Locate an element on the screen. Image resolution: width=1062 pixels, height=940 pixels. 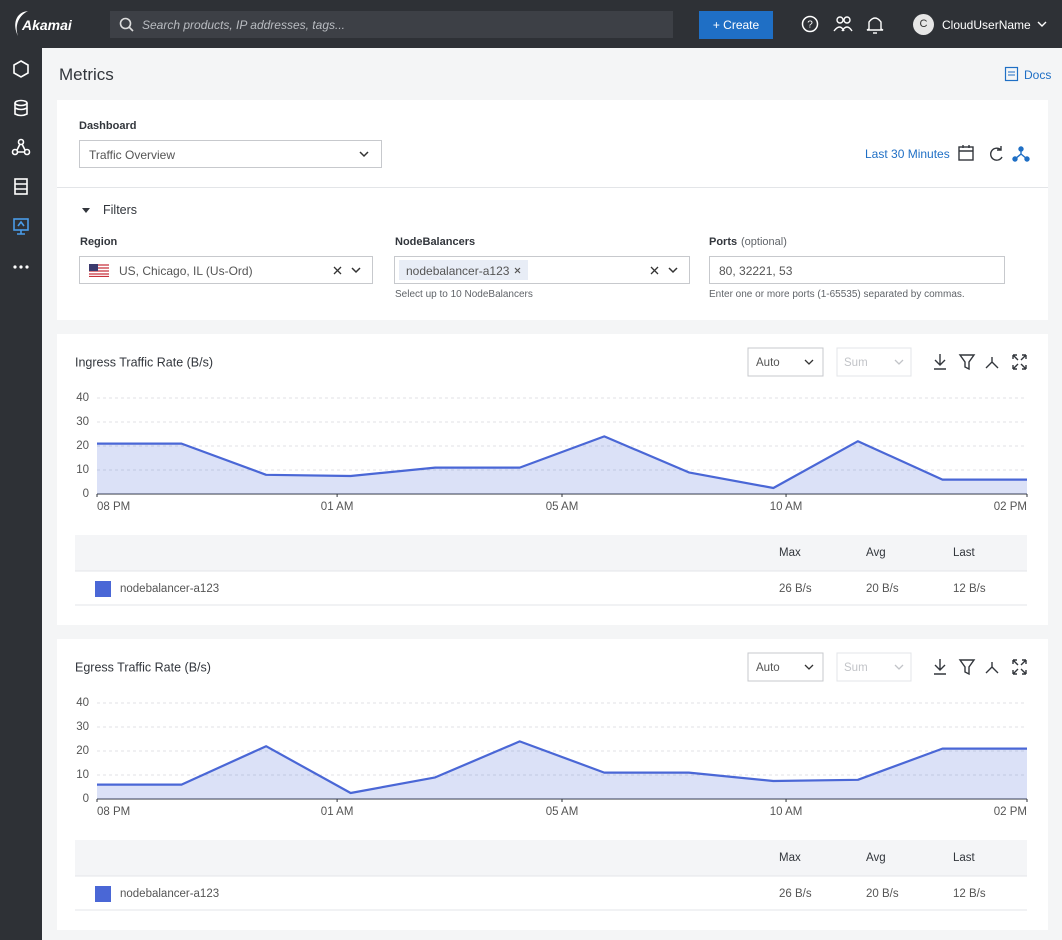
filters-caret is located at coordinates (86, 210).